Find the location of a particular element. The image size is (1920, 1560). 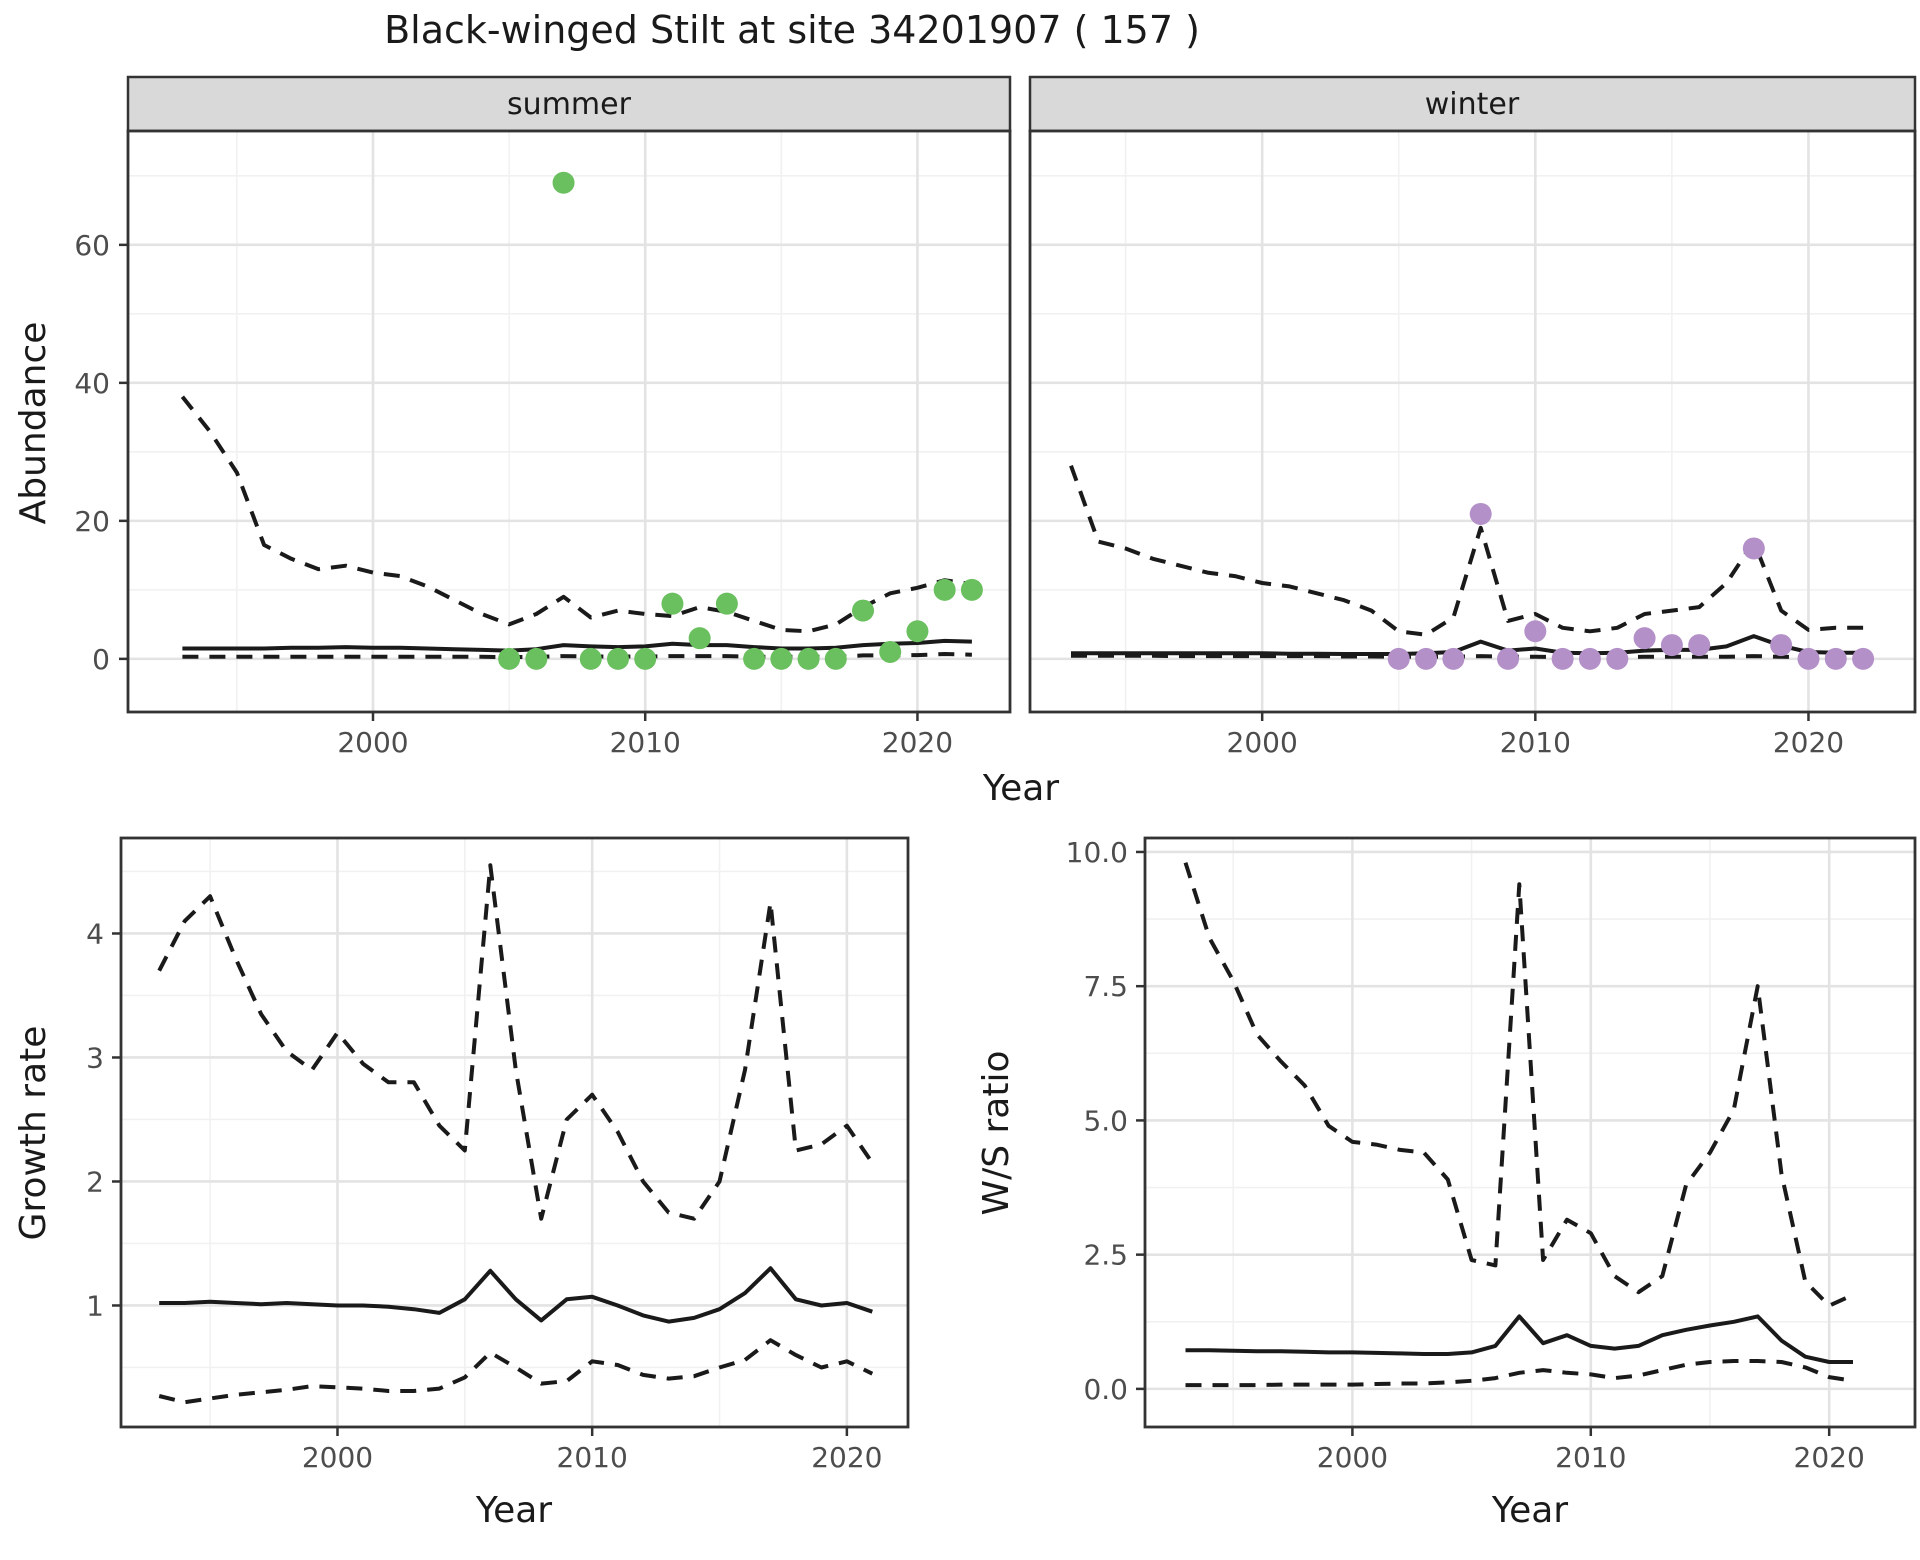

x-axis-title-year-growth: Year is located at coordinates (513, 1510).